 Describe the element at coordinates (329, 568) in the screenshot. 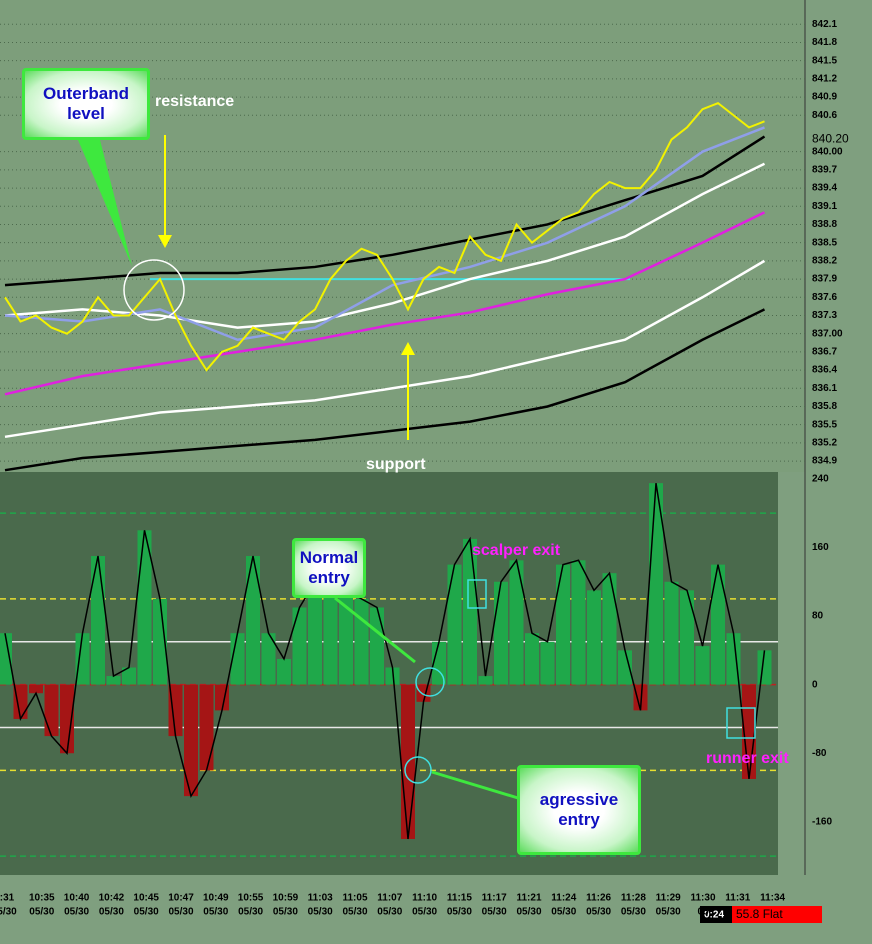

I see `callout: Normal entry` at that location.